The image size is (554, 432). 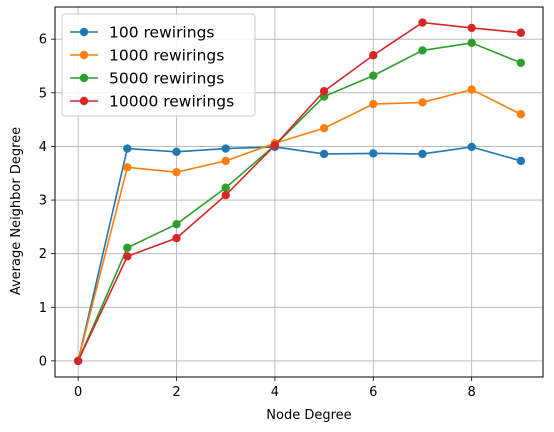 What do you see at coordinates (43, 254) in the screenshot?
I see `y-tick-label: 2` at bounding box center [43, 254].